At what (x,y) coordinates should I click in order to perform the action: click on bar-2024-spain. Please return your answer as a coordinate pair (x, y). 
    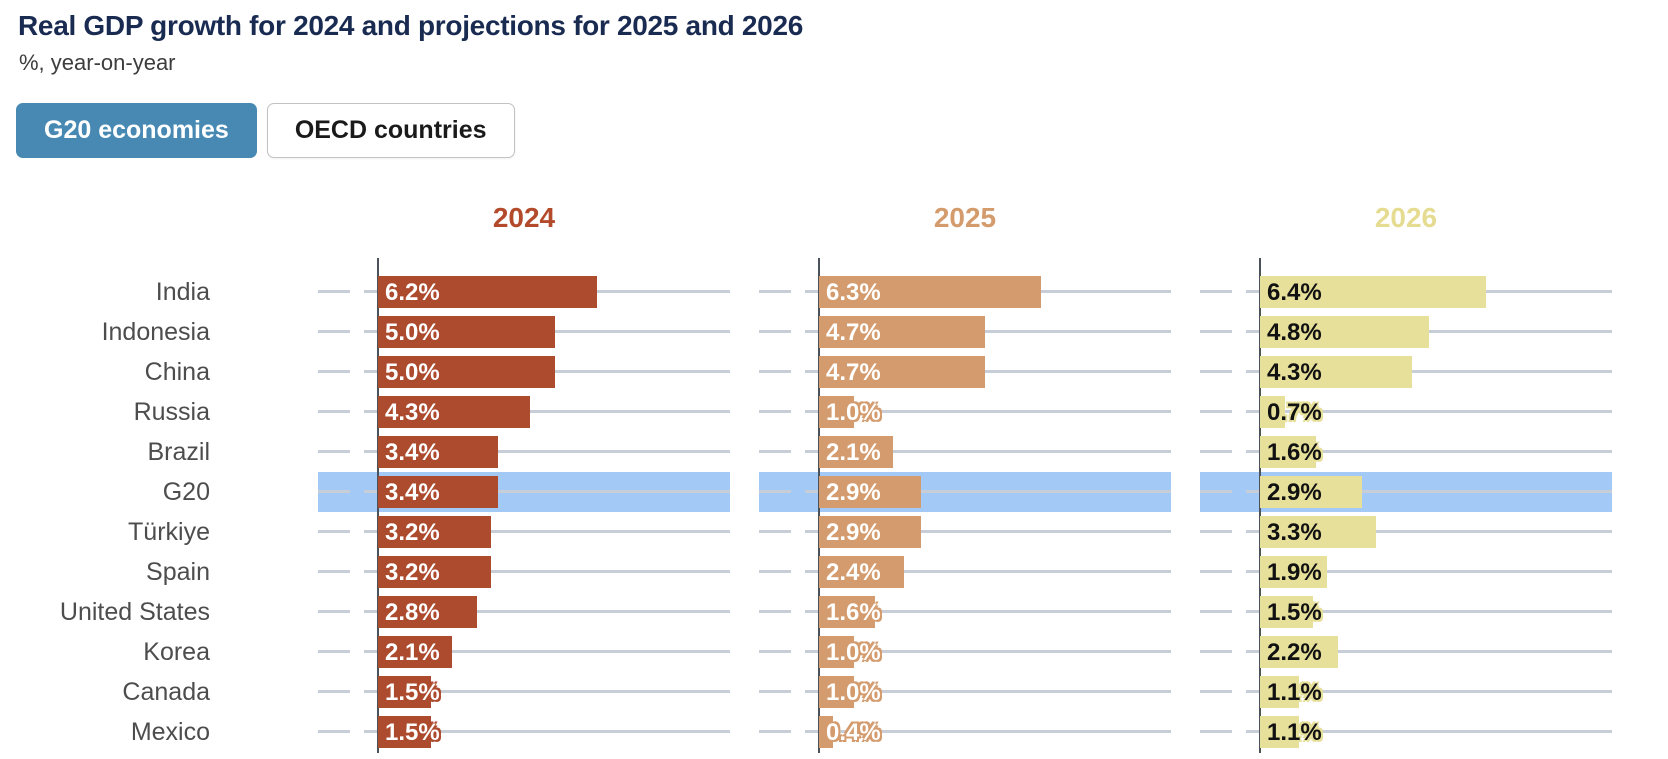
    Looking at the image, I should click on (434, 572).